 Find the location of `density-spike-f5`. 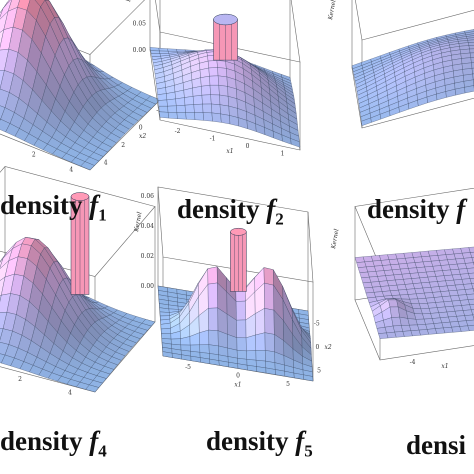

density-spike-f5 is located at coordinates (238, 259).